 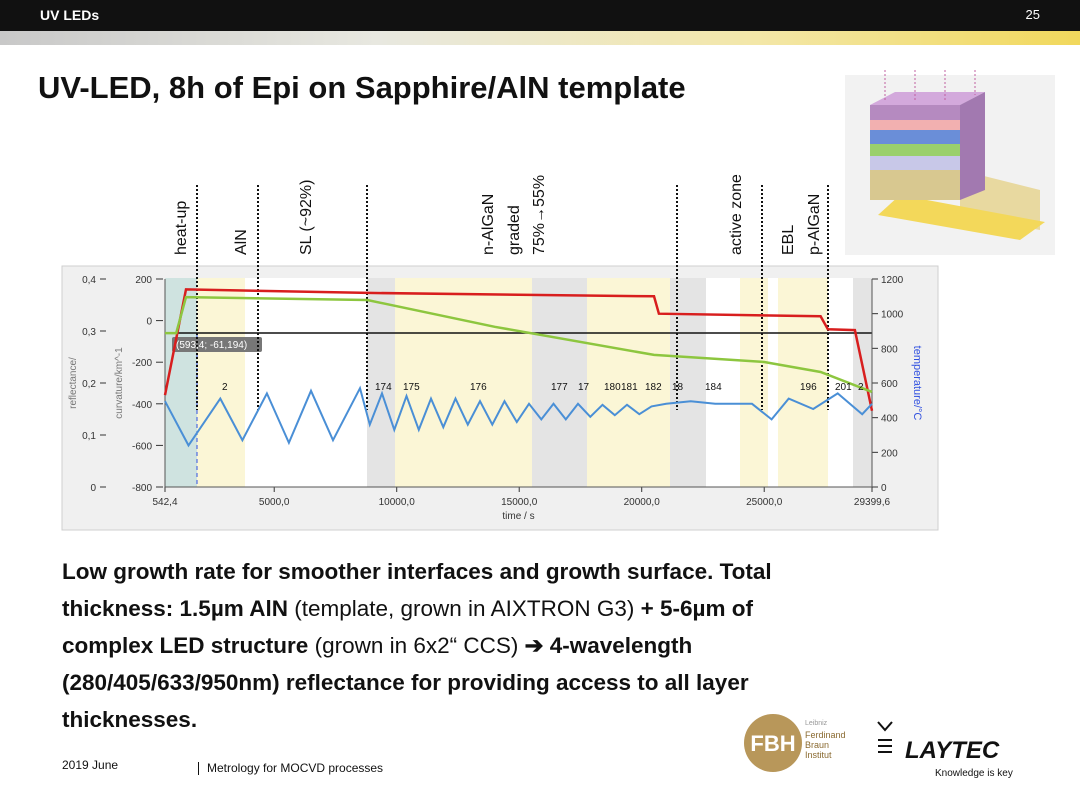 What do you see at coordinates (843, 387) in the screenshot?
I see `wafer-marker: 201` at bounding box center [843, 387].